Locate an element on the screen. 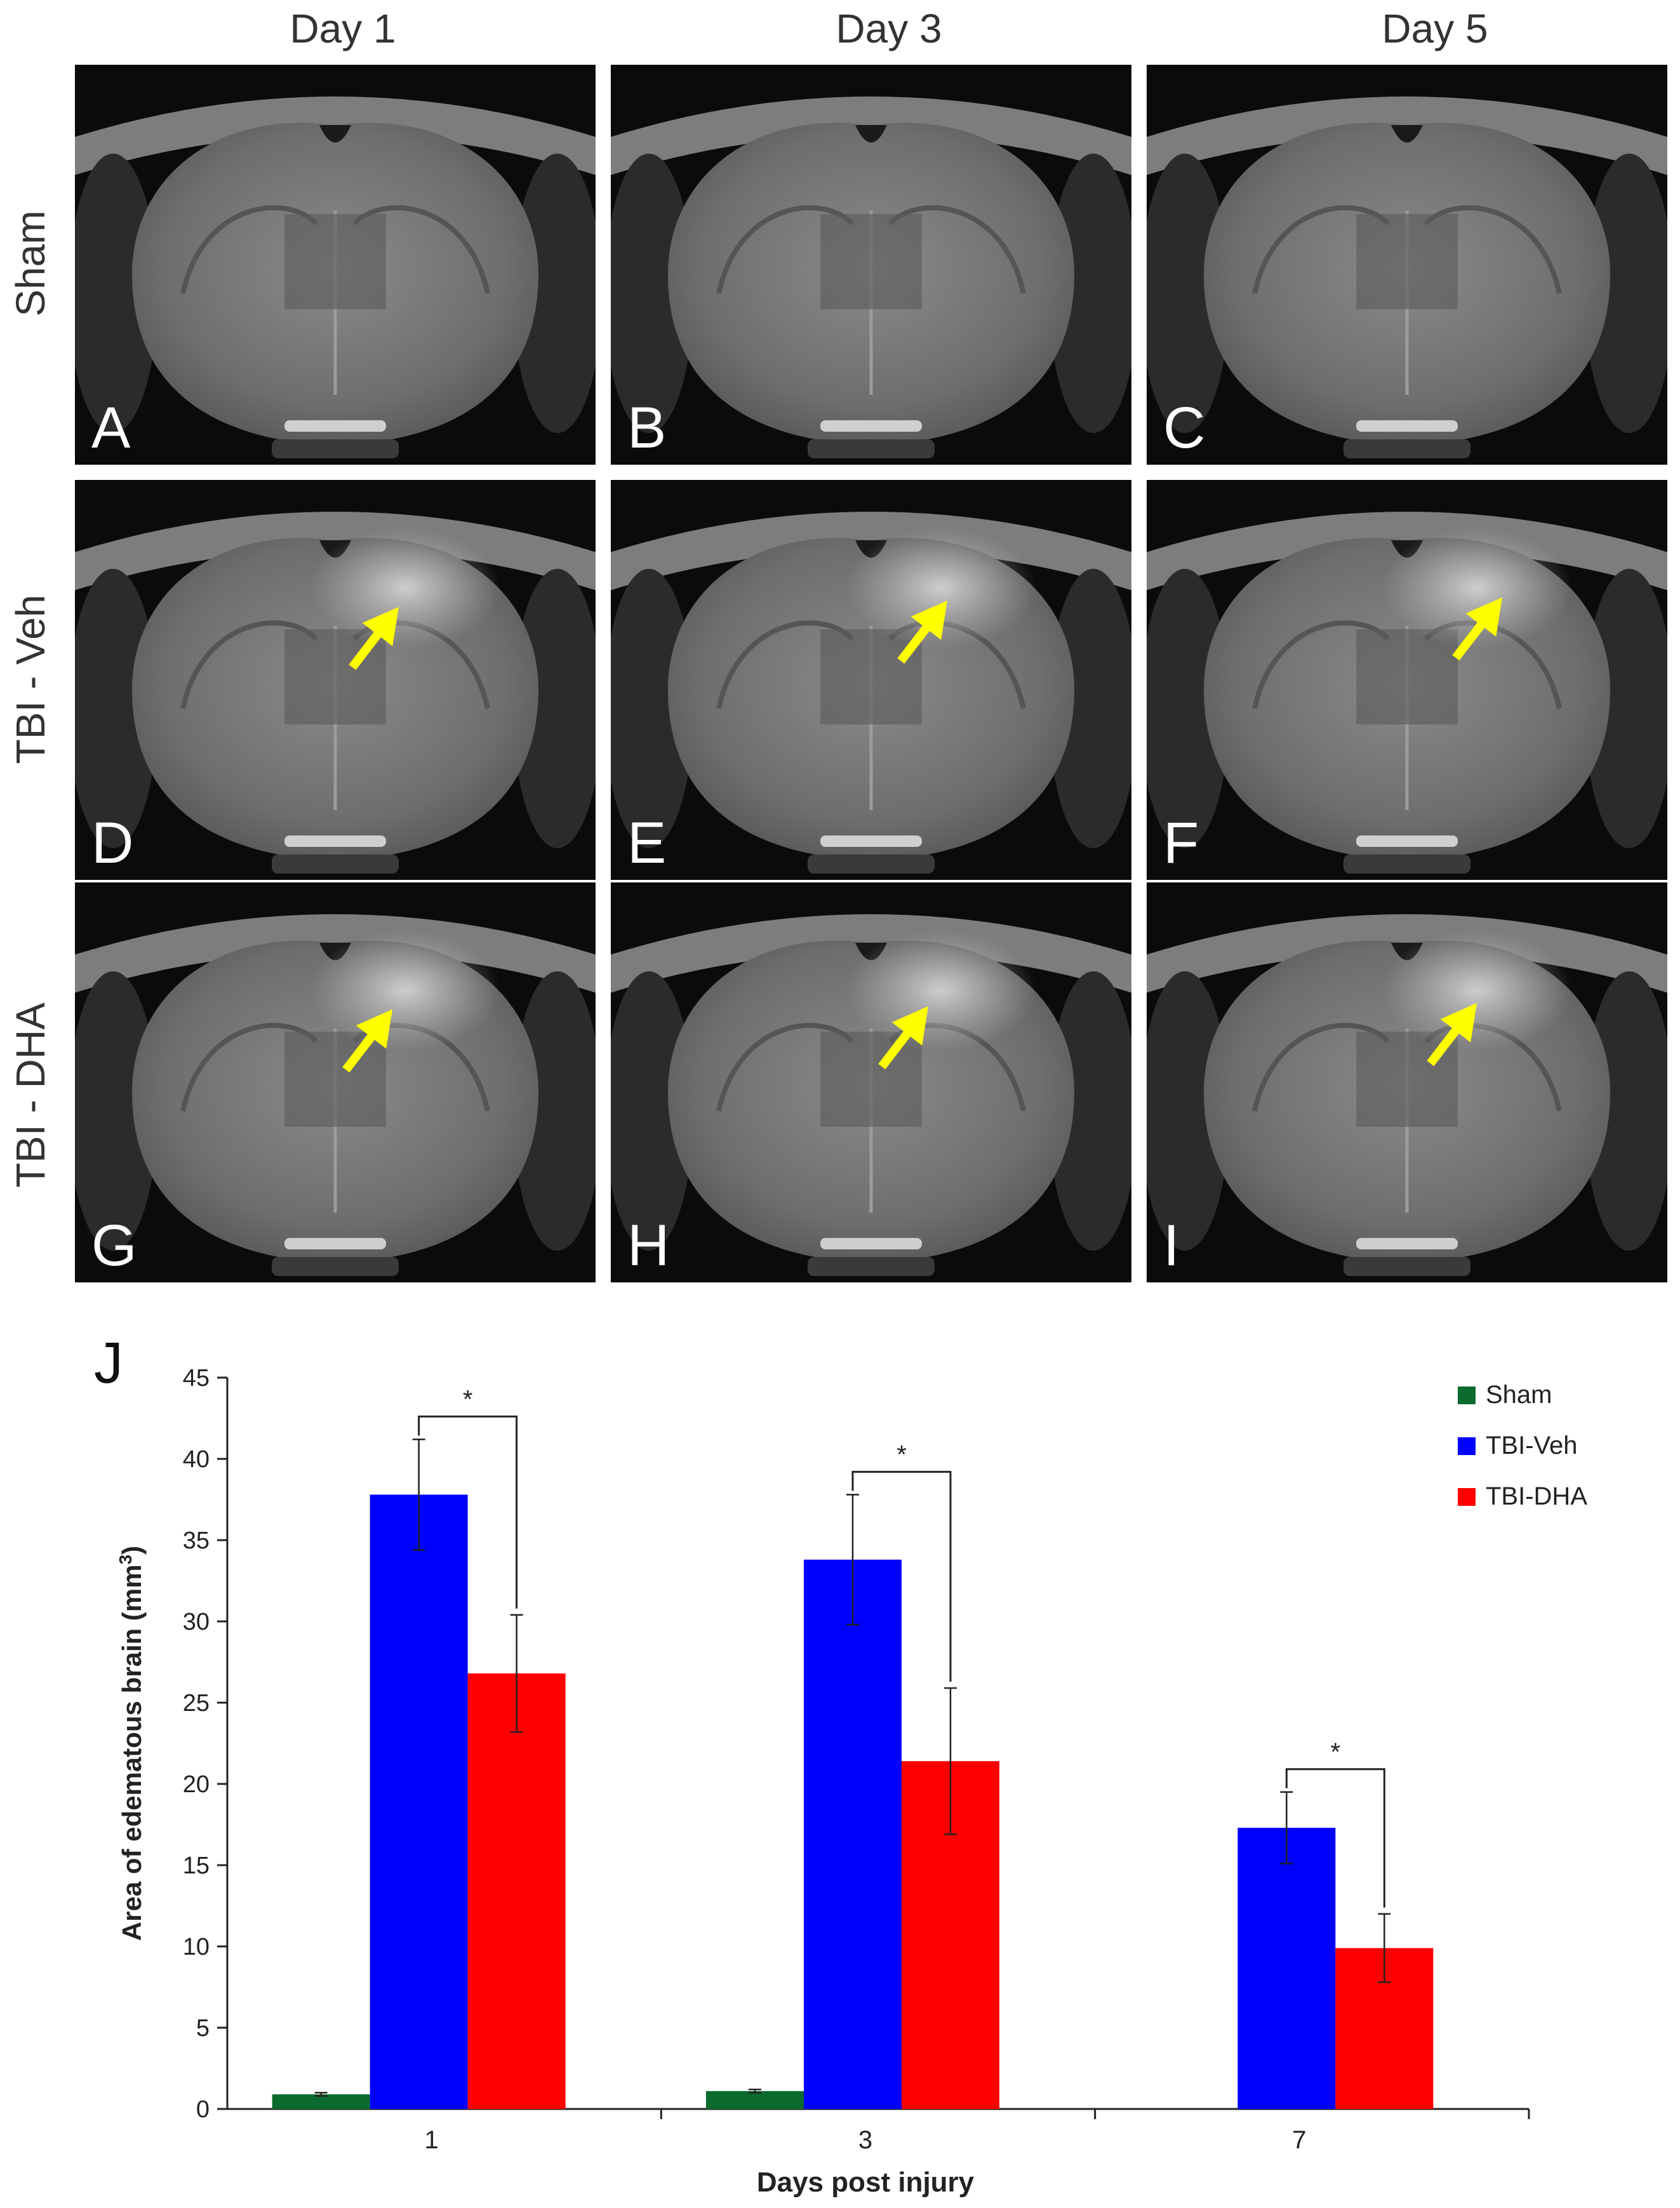  mri-panel-d: D is located at coordinates (335, 680).